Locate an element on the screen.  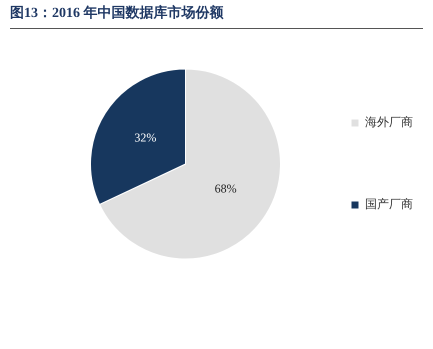
legend-label: 国产厂商 is located at coordinates (389, 204).